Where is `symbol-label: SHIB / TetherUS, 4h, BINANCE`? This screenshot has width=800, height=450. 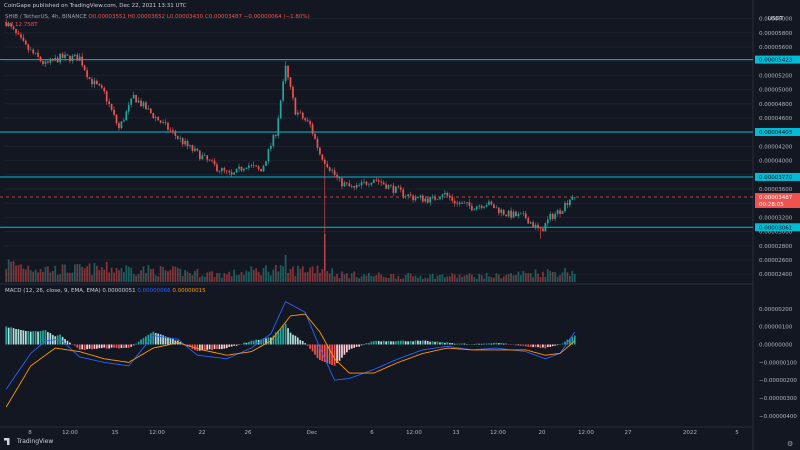 symbol-label: SHIB / TetherUS, 4h, BINANCE is located at coordinates (46, 17).